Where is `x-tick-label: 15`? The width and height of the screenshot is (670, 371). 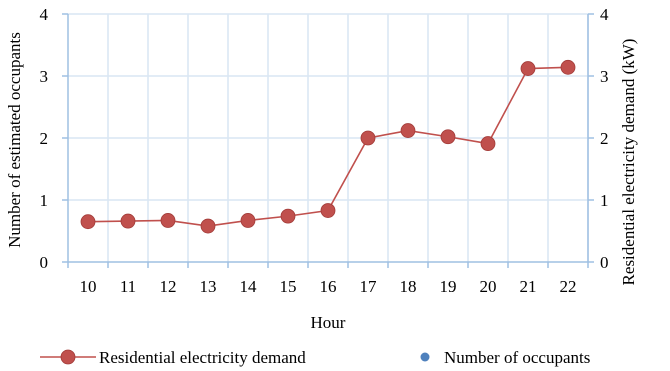
x-tick-label: 15 is located at coordinates (288, 286).